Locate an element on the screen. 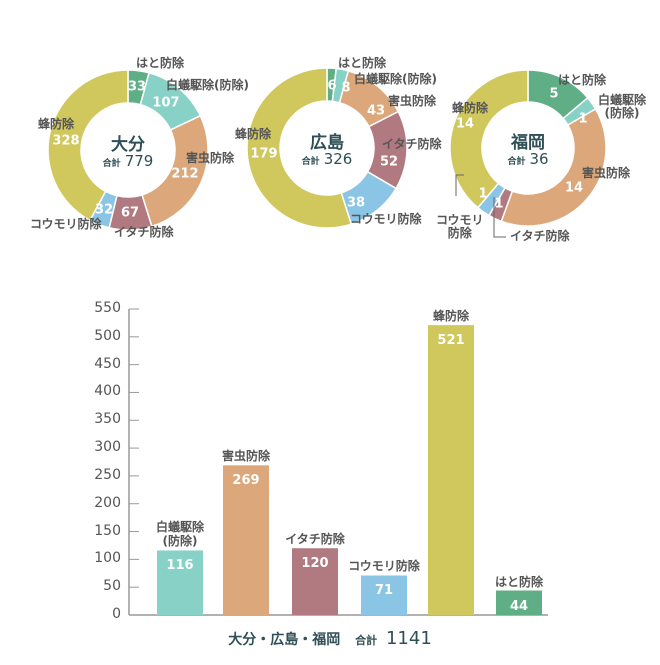  y-tick-label: 550 is located at coordinates (107, 308).